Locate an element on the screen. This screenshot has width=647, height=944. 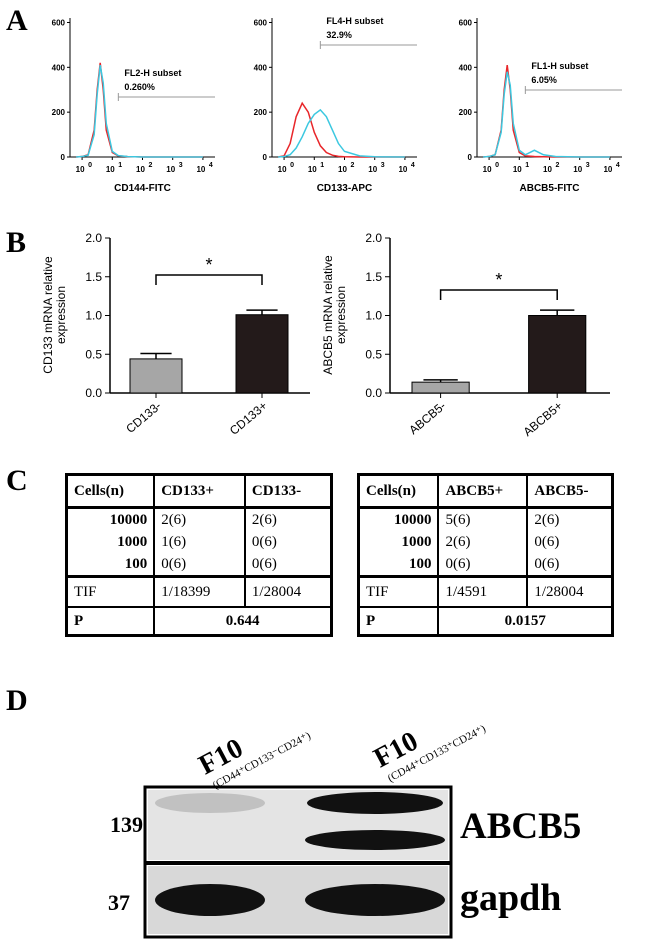
mw-marker: 37 is located at coordinates (119, 902).